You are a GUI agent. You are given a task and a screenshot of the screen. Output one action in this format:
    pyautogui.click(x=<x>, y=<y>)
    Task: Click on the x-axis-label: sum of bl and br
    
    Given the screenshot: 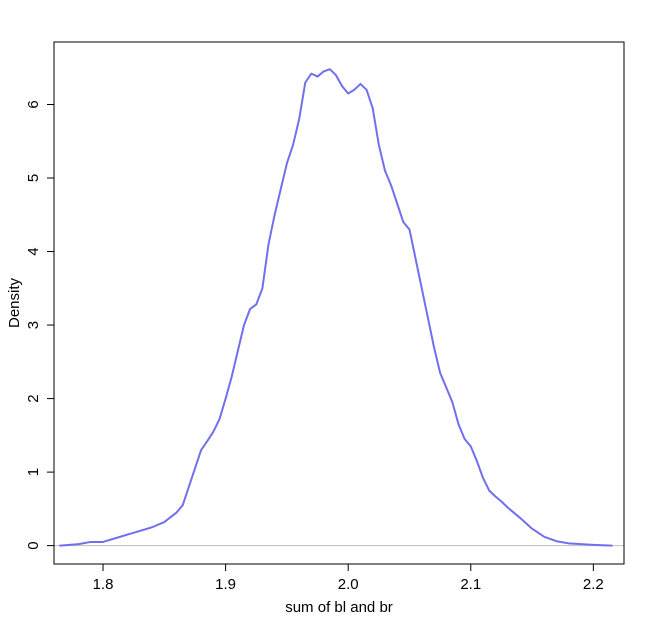 What is the action you would take?
    pyautogui.click(x=339, y=607)
    